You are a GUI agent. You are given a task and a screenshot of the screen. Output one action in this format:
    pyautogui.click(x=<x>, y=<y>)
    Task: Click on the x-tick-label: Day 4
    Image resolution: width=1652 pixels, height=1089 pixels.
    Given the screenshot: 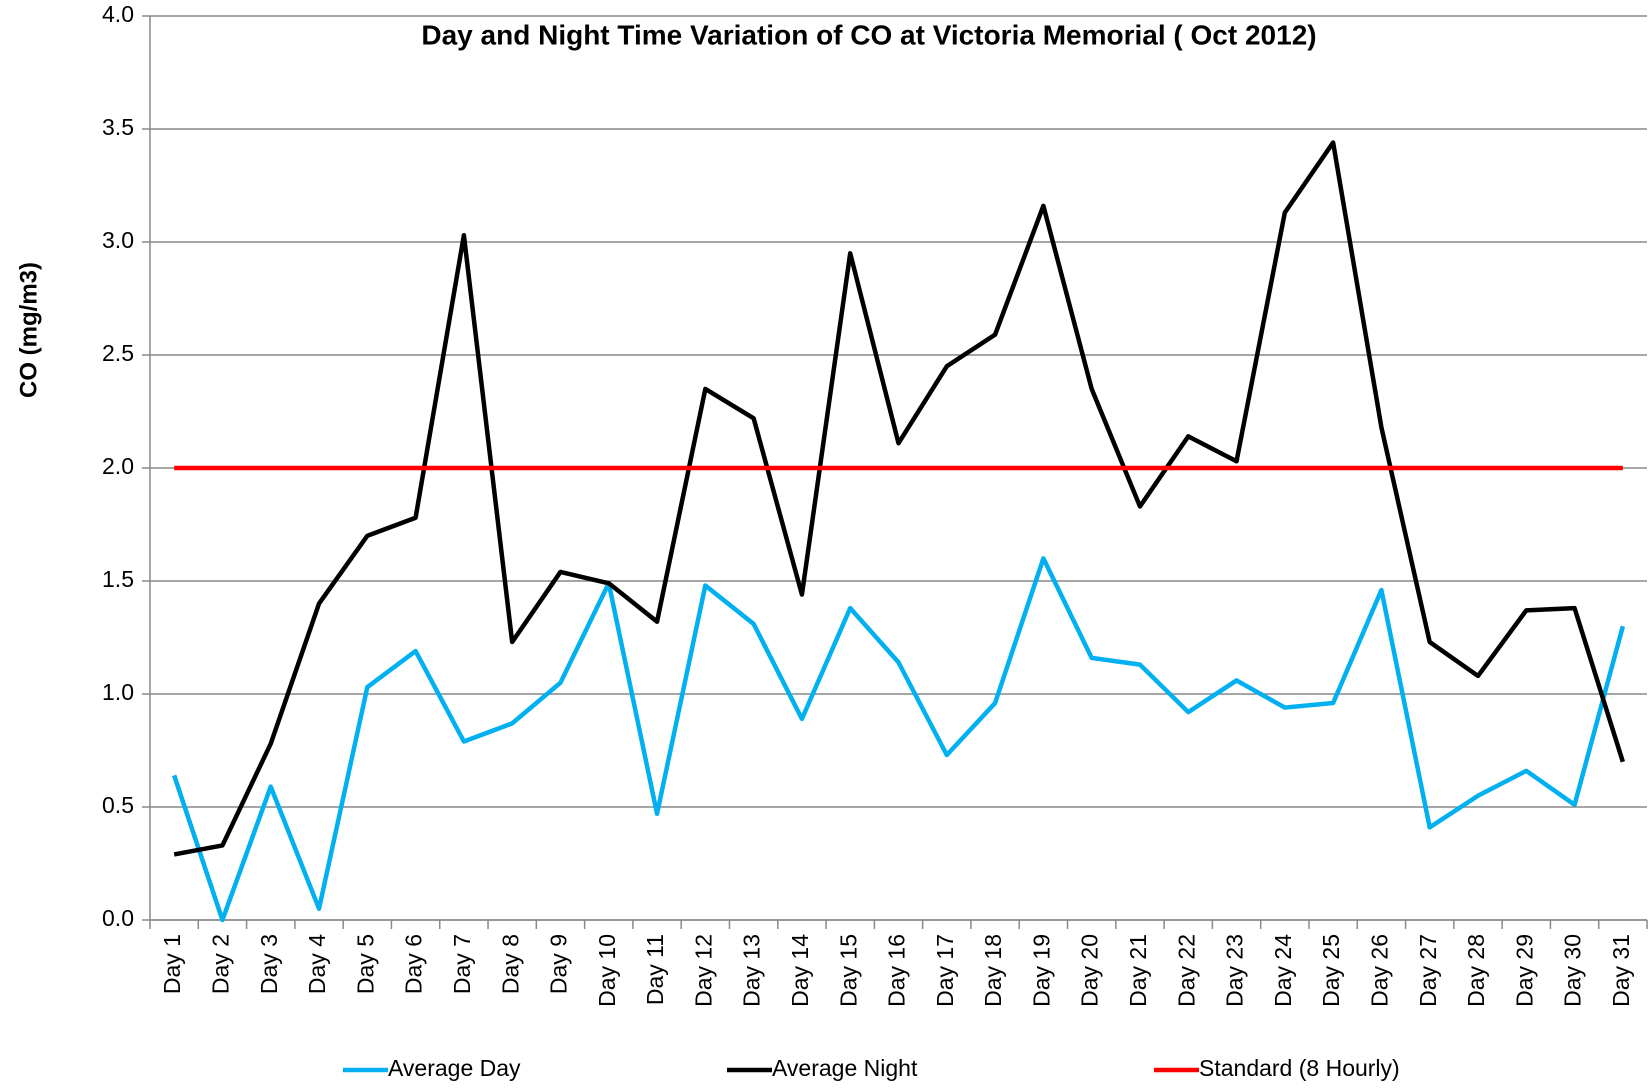 What is the action you would take?
    pyautogui.click(x=317, y=964)
    